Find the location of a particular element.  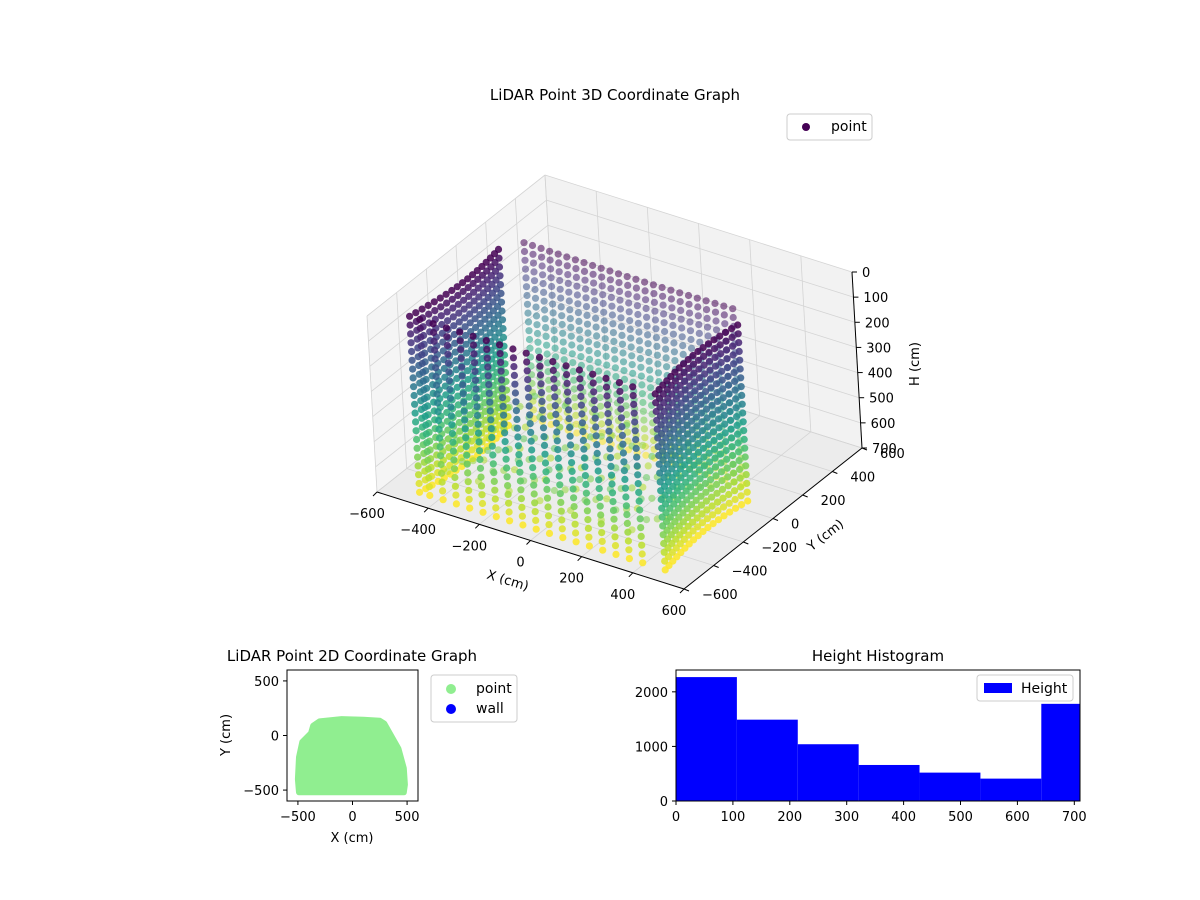

legend-3d-marker is located at coordinates (806, 127).